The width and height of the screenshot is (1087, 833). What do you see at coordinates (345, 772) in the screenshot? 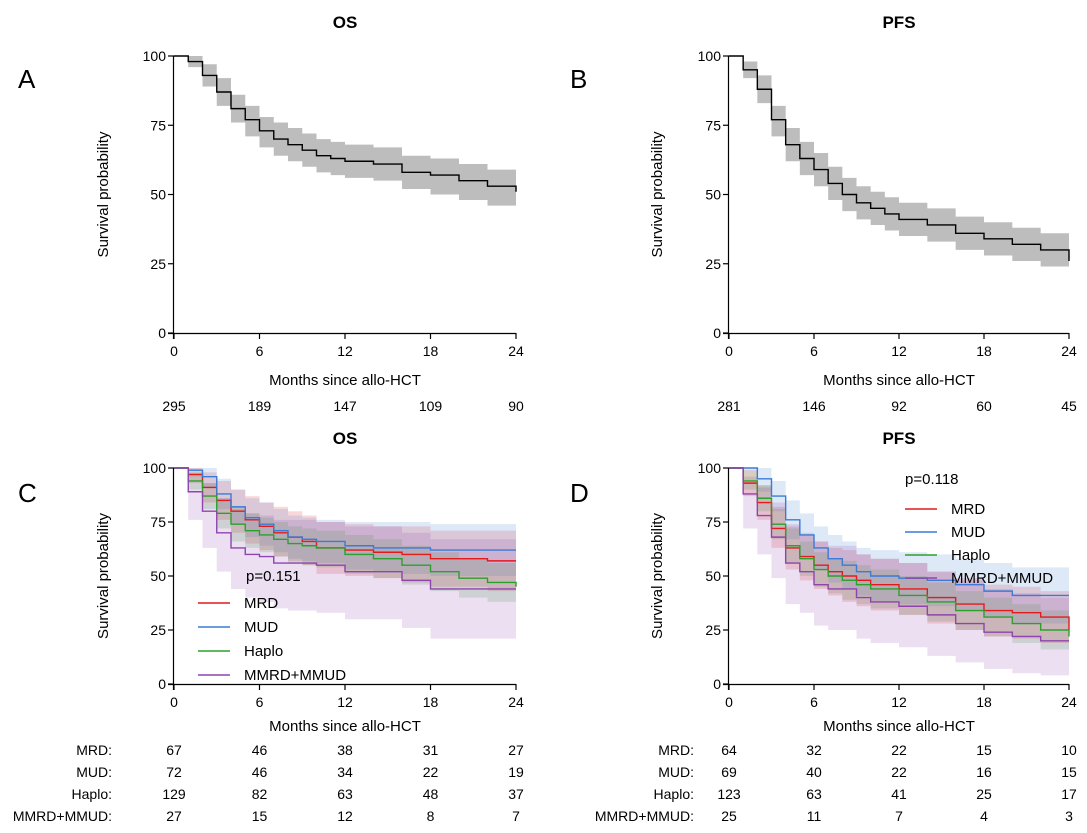
I see `risk-value: 34` at bounding box center [345, 772].